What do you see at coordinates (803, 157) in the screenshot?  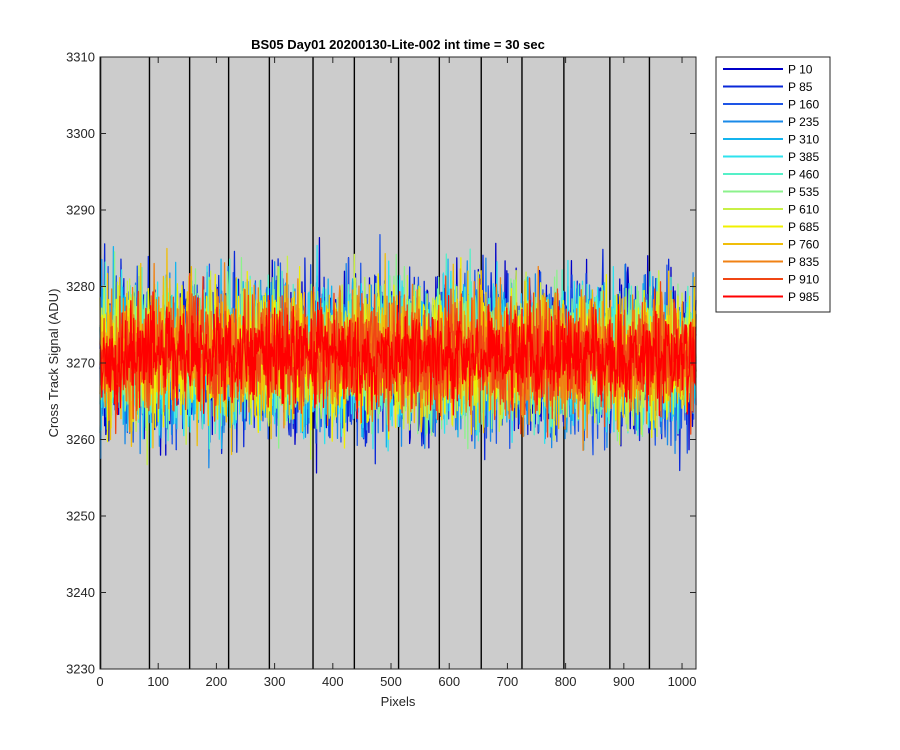 I see `legend-label-5: P 385` at bounding box center [803, 157].